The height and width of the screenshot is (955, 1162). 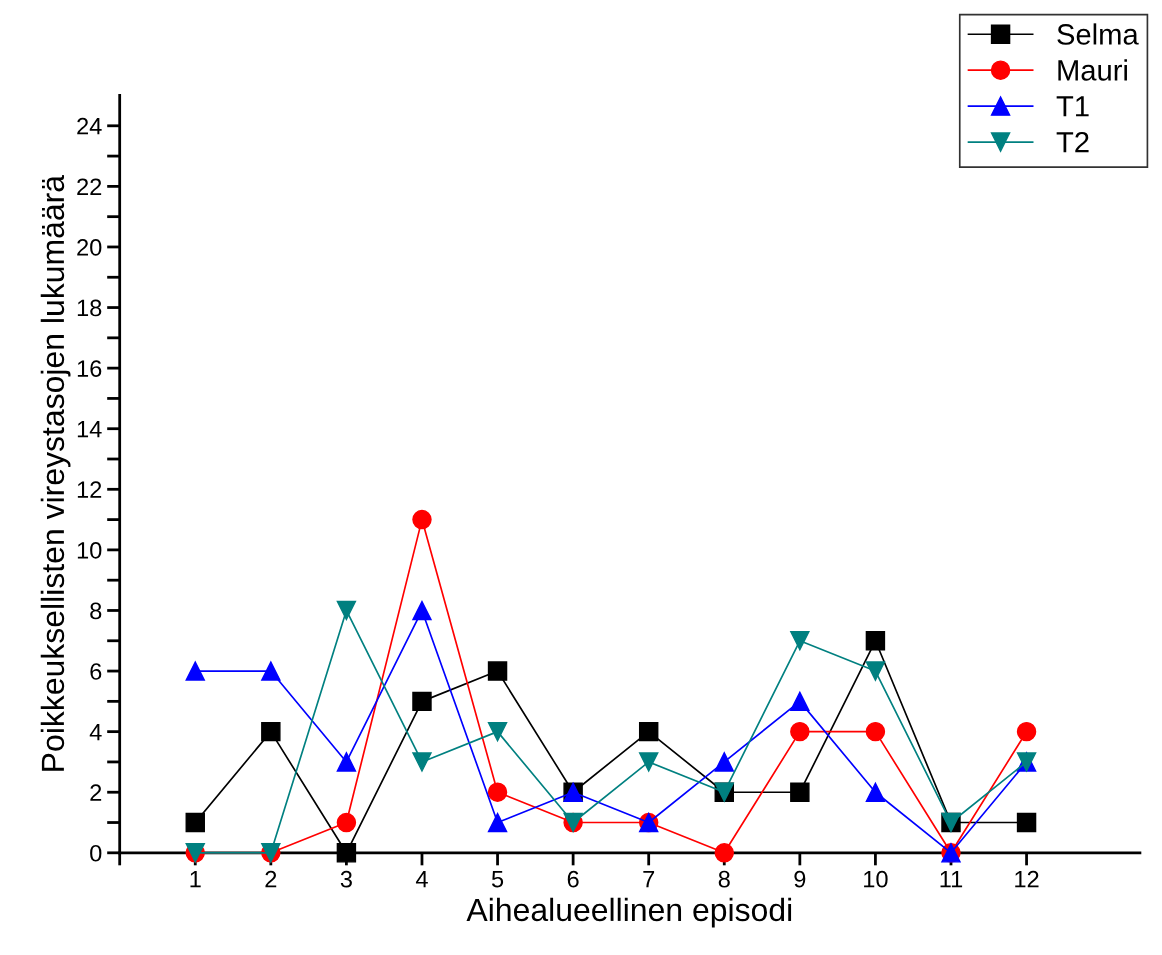 I want to click on x-tick-label: 7, so click(x=649, y=879).